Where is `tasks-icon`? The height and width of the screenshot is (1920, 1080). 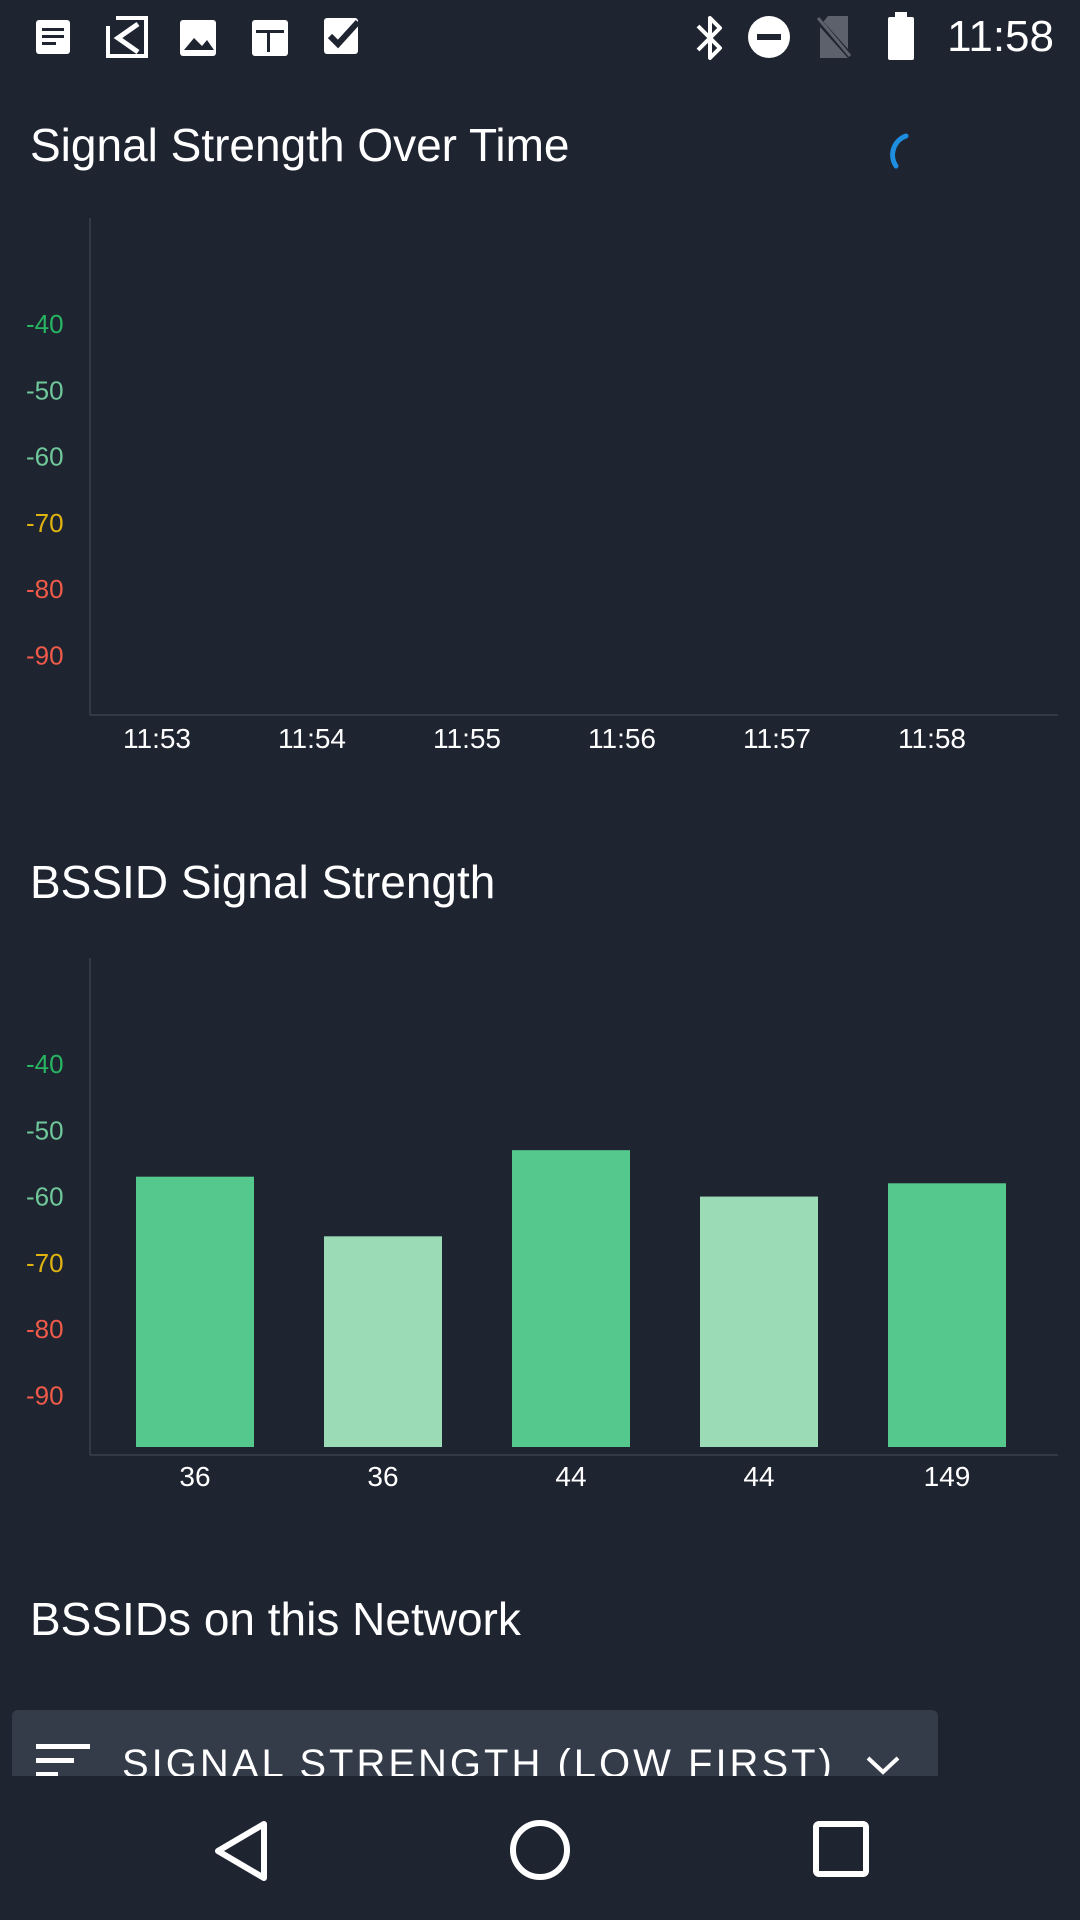 tasks-icon is located at coordinates (342, 36).